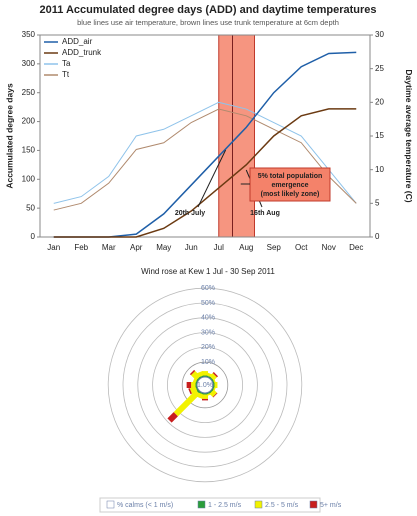  Describe the element at coordinates (219, 247) in the screenshot. I see `x-tick-label: Jul` at that location.